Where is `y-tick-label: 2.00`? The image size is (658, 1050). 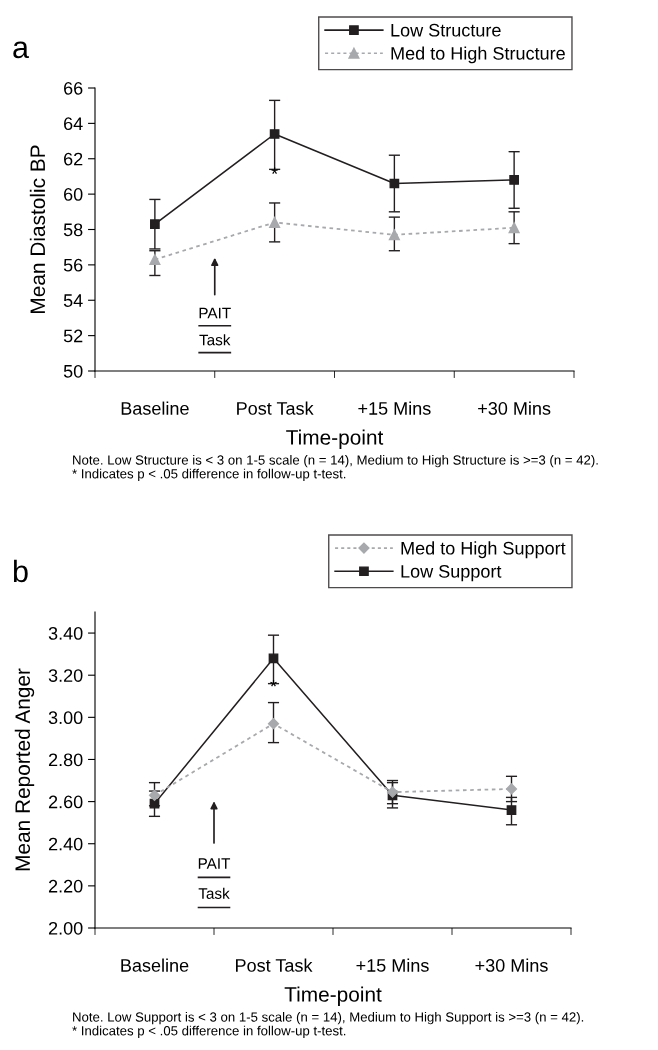
y-tick-label: 2.00 is located at coordinates (65, 928).